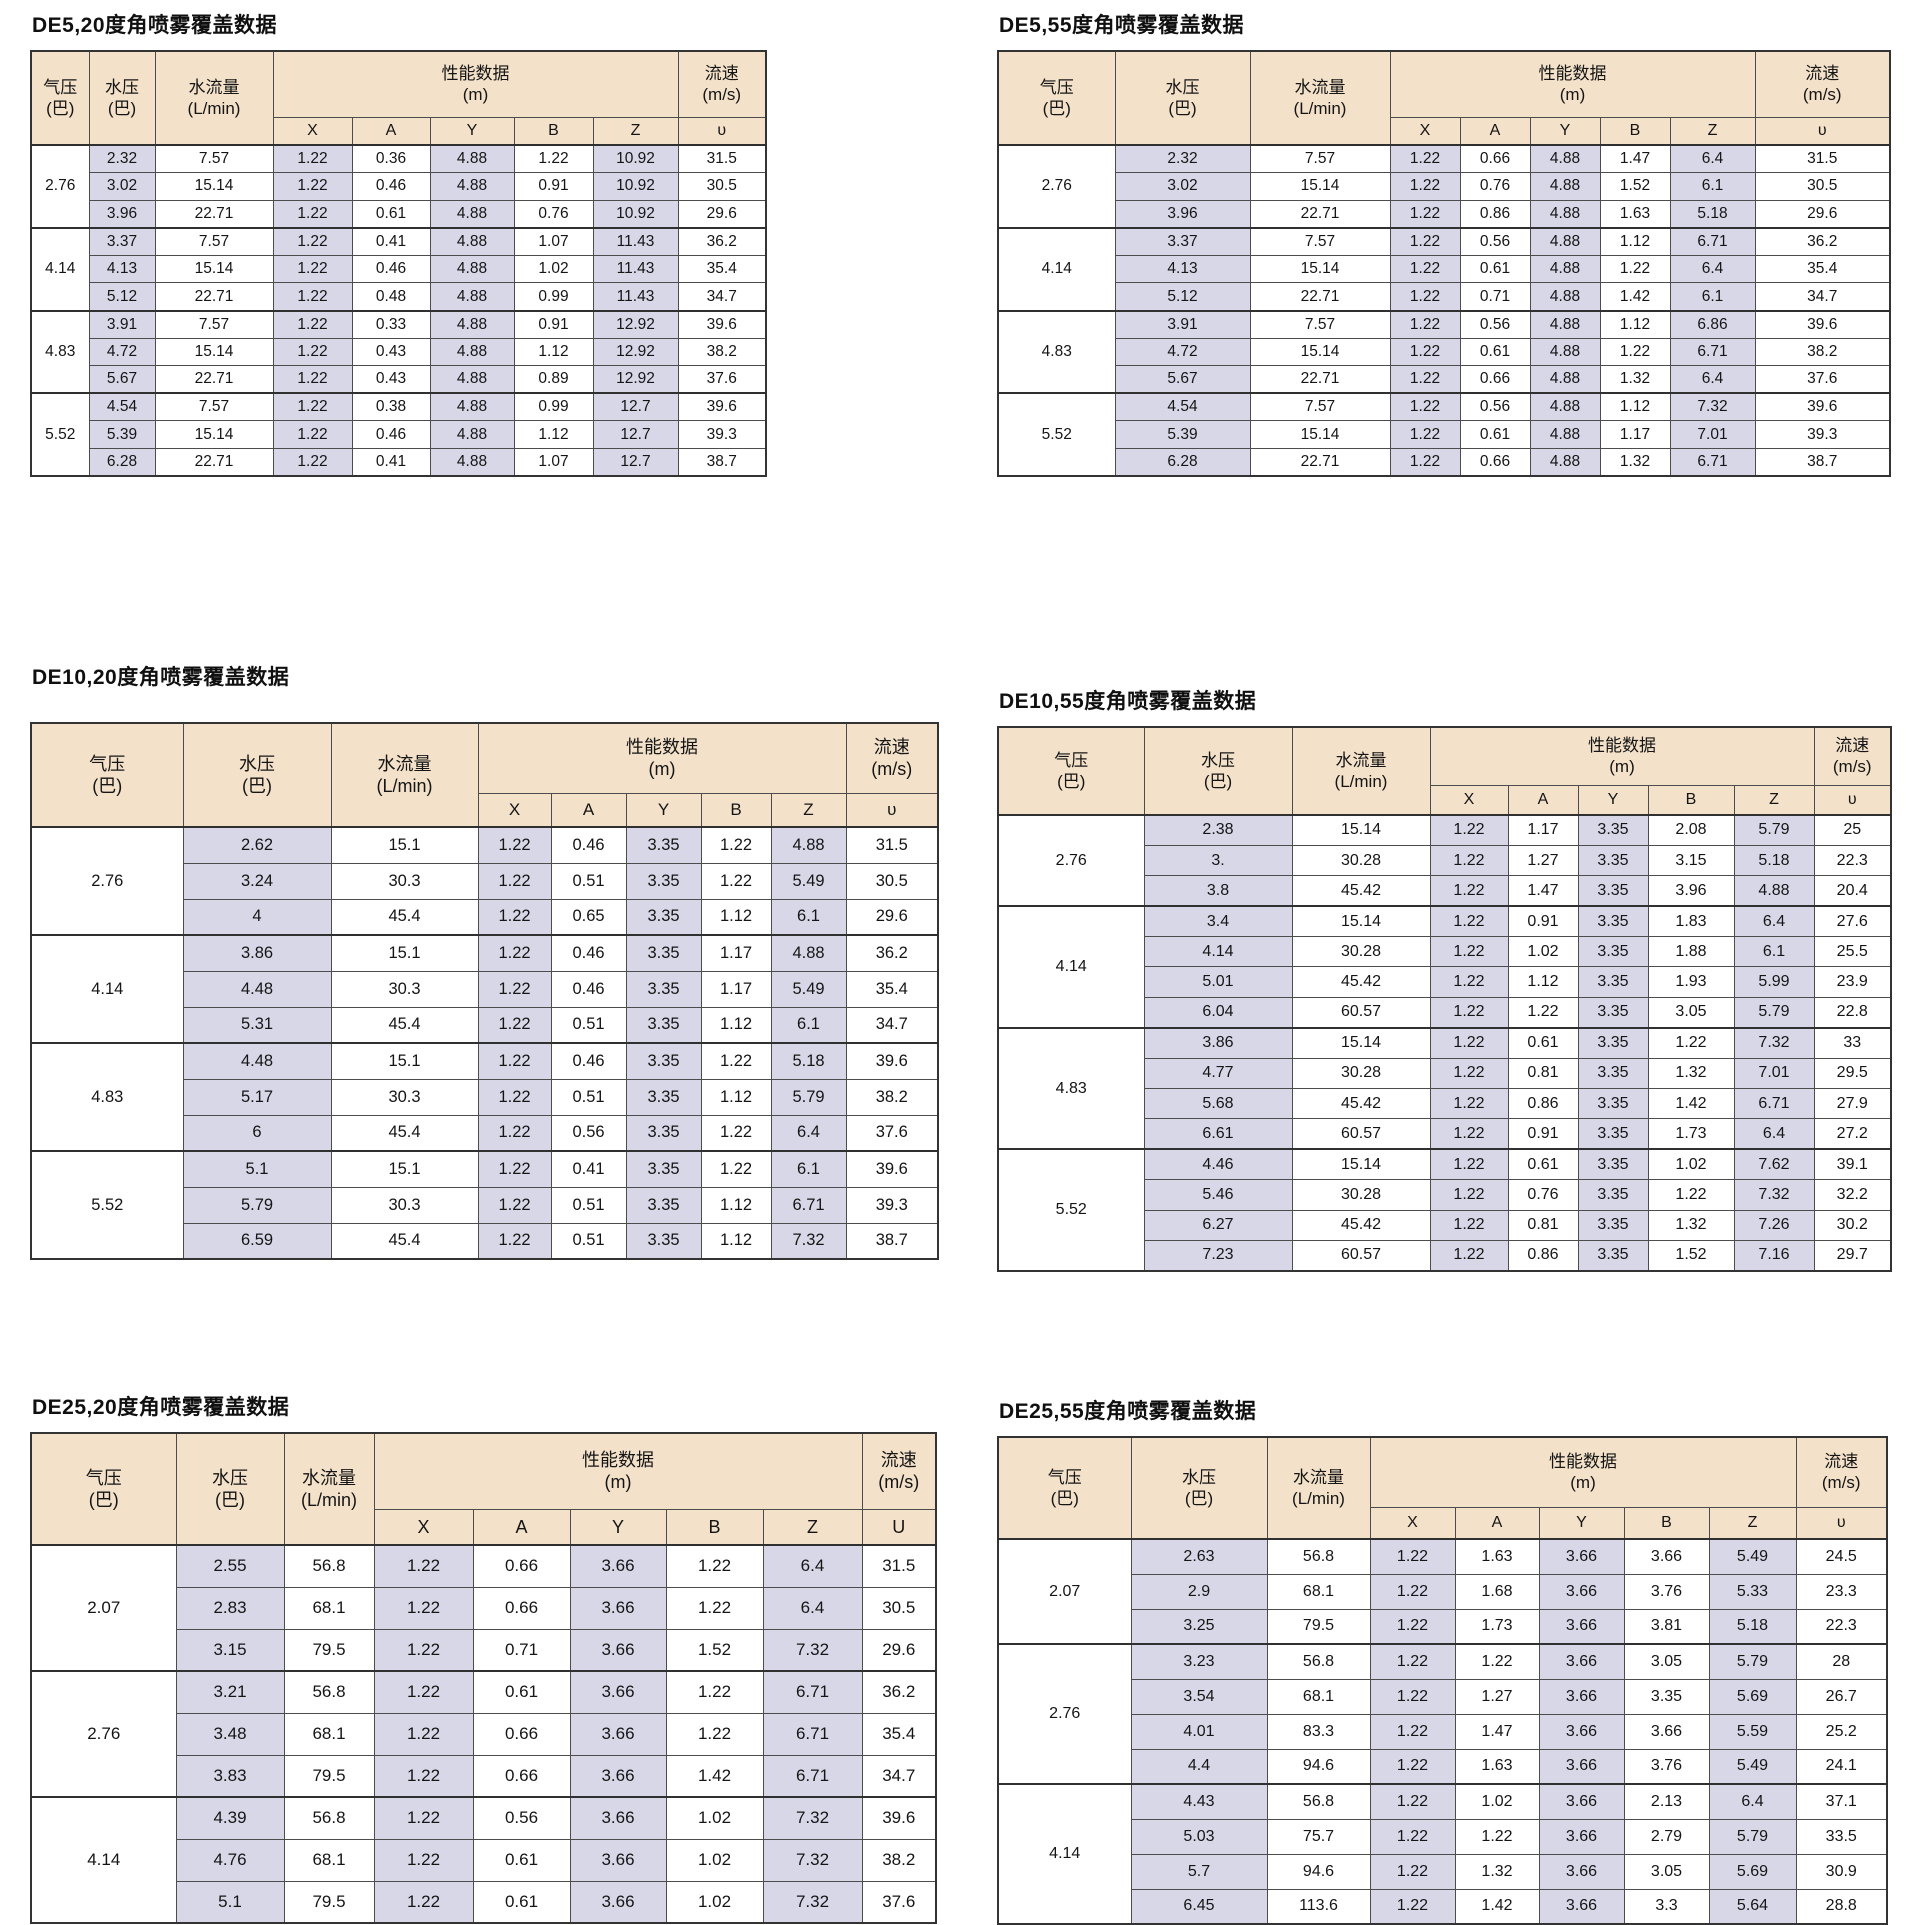 This screenshot has height=1925, width=1920. Describe the element at coordinates (485, 1097) in the screenshot. I see `table-row: 5.17 30.3 1.22 0.51 3.35 1.12 5.79 38.2` at that location.